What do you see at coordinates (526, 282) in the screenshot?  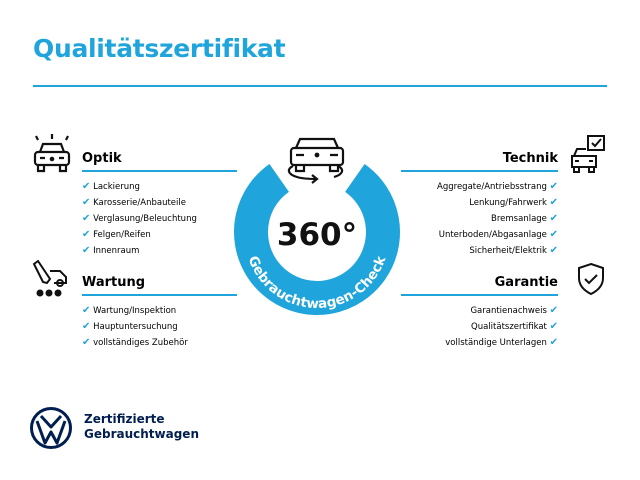 I see `section-title-garantie: Garantie` at bounding box center [526, 282].